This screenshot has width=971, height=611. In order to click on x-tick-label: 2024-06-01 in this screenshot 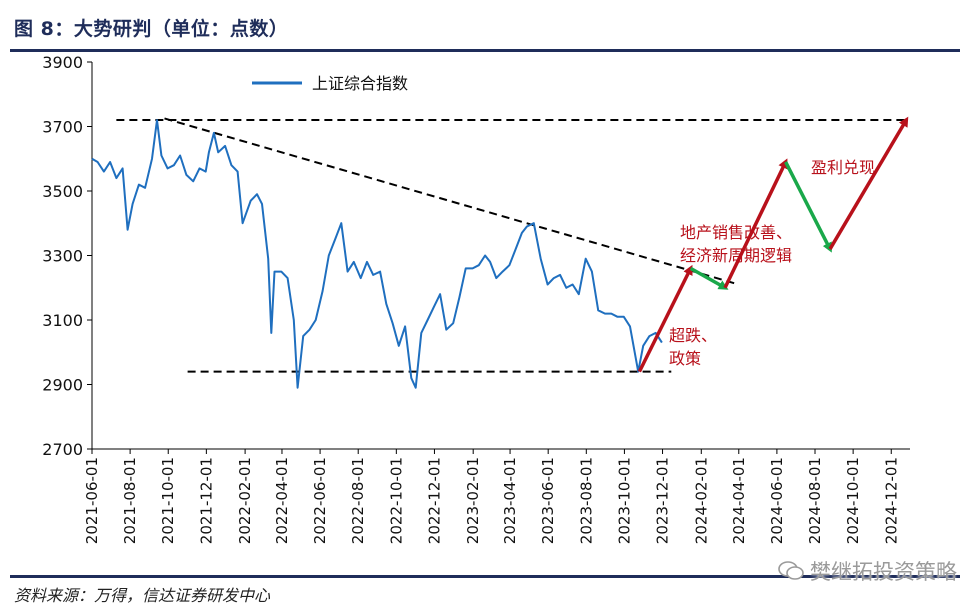, I will do `click(777, 500)`.